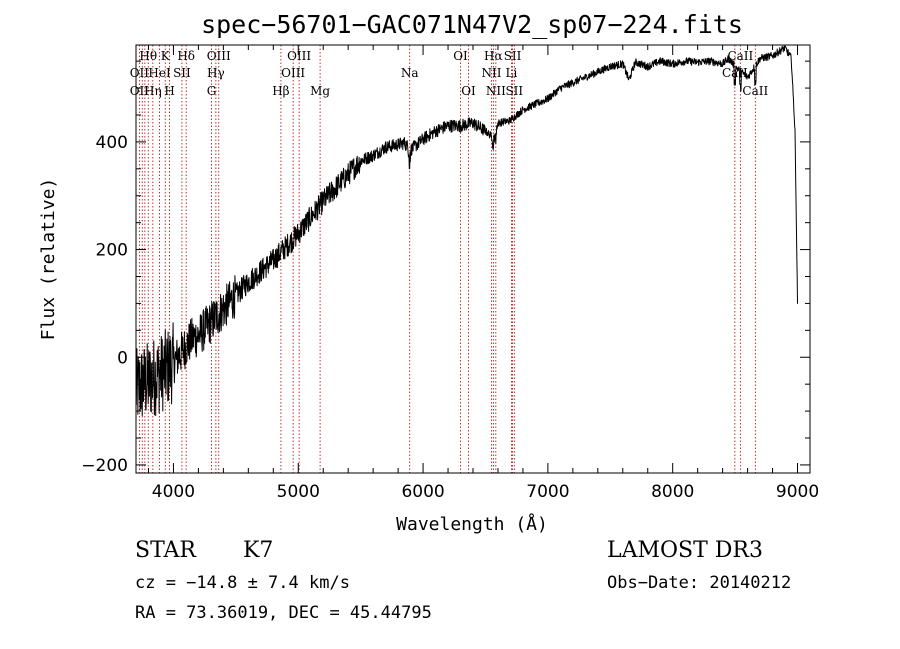 The width and height of the screenshot is (900, 649). Describe the element at coordinates (258, 550) in the screenshot. I see `object-subclass: K7` at that location.